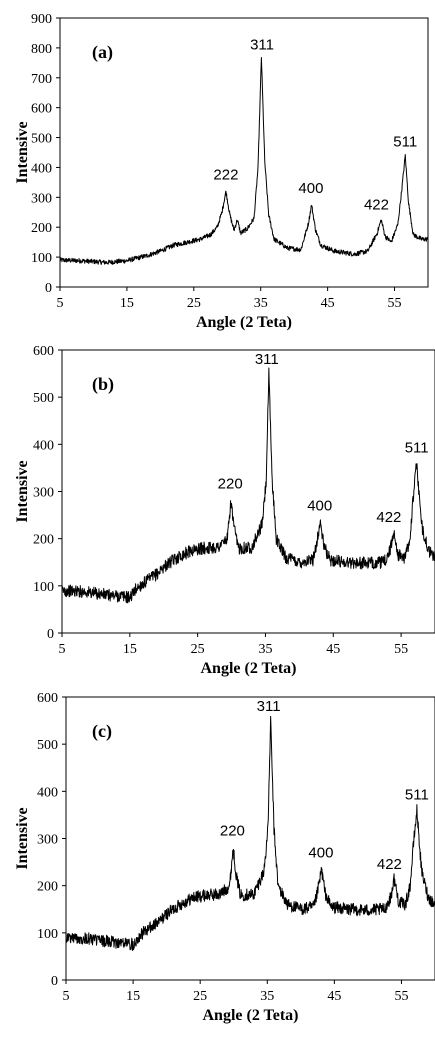  What do you see at coordinates (41, 79) in the screenshot?
I see `y-tick-label: 700` at bounding box center [41, 79].